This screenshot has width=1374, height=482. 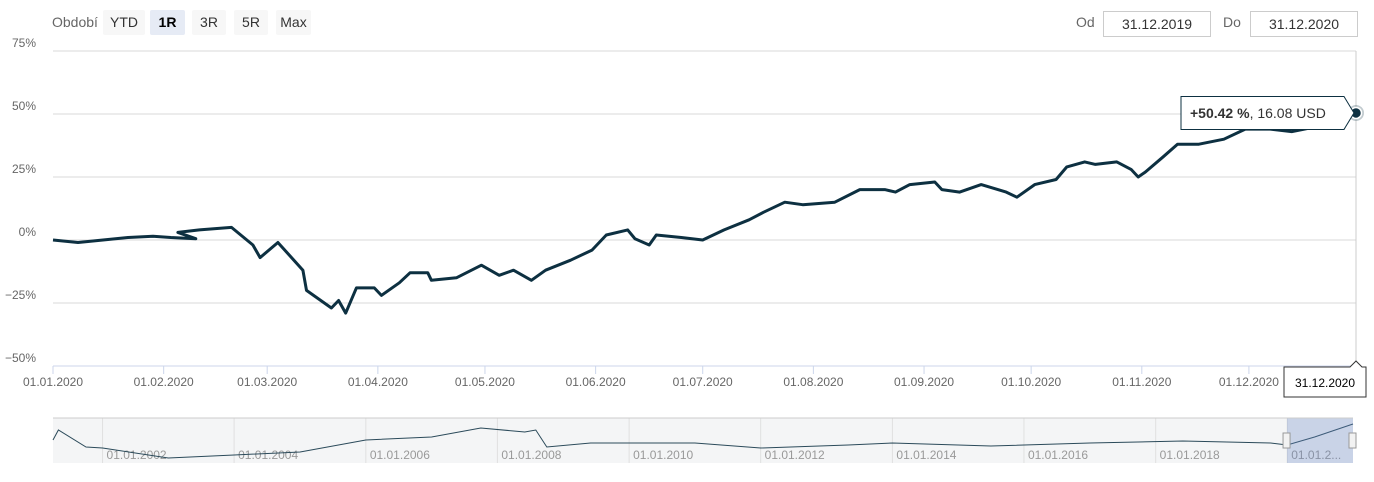 What do you see at coordinates (1304, 24) in the screenshot?
I see `to-input: 31.12.2020` at bounding box center [1304, 24].